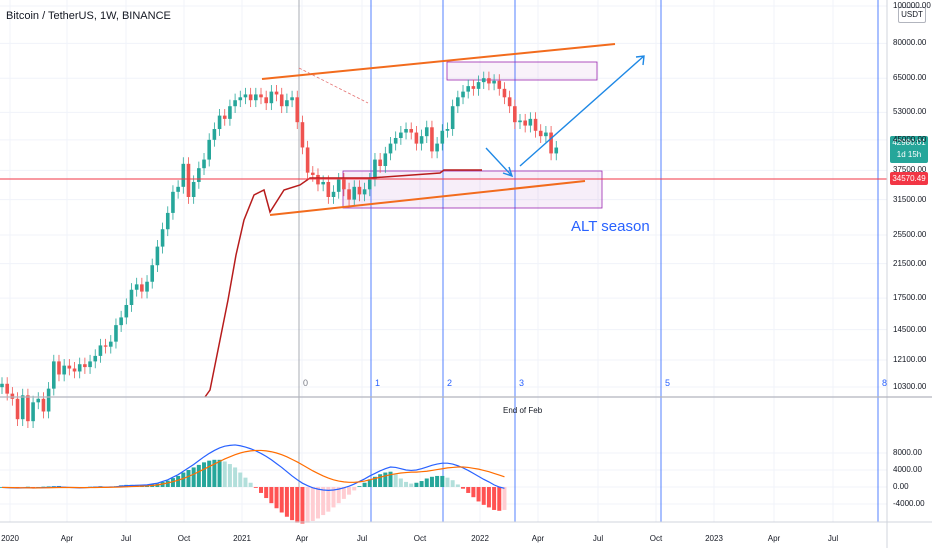 The width and height of the screenshot is (932, 550). I want to click on price-tick: 12100.00, so click(910, 359).